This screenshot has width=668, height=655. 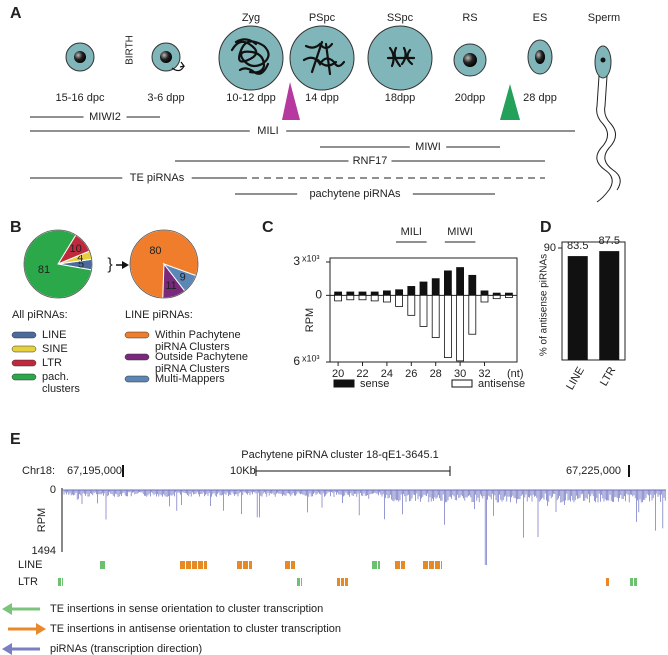 I want to click on value-label: 87.5, so click(x=609, y=241).